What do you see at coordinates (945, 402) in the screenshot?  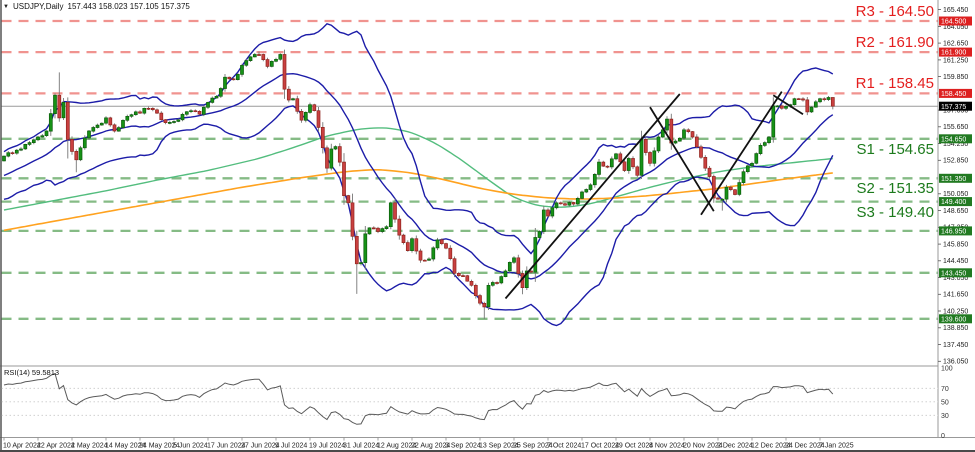 I see `rsi-scale-label: 50` at bounding box center [945, 402].